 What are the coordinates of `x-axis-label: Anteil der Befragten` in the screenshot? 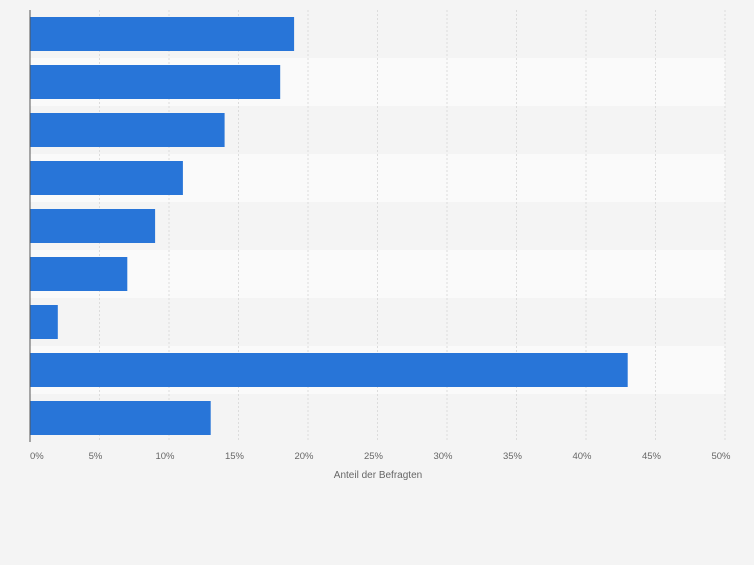 It's located at (378, 475).